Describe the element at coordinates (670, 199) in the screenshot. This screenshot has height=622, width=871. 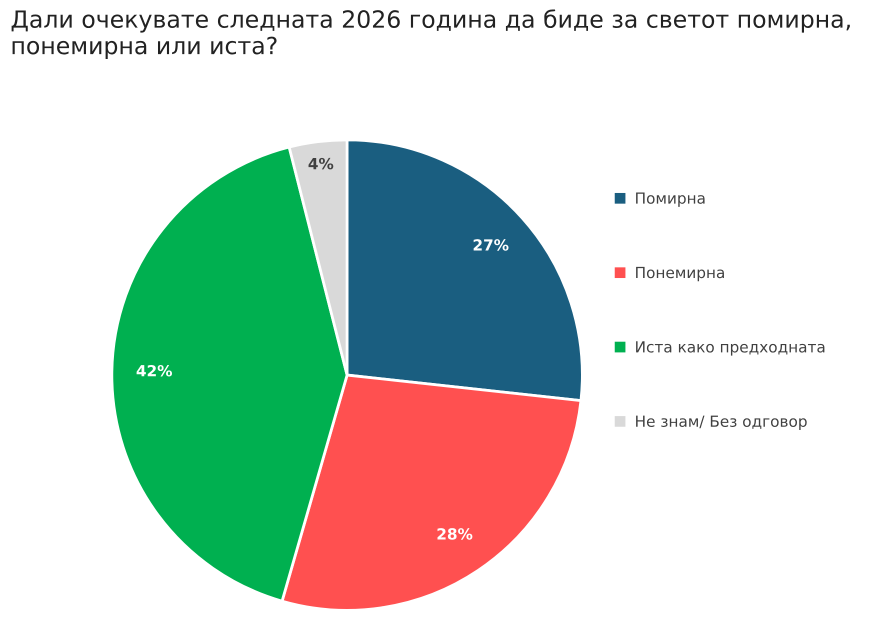
I see `legend-label: Помирна` at that location.